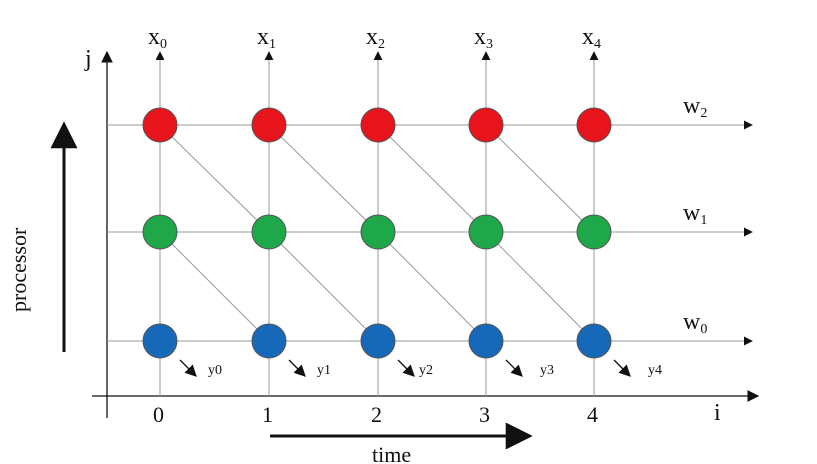 Image resolution: width=817 pixels, height=464 pixels. What do you see at coordinates (695, 107) in the screenshot?
I see `svg-text: w2` at bounding box center [695, 107].